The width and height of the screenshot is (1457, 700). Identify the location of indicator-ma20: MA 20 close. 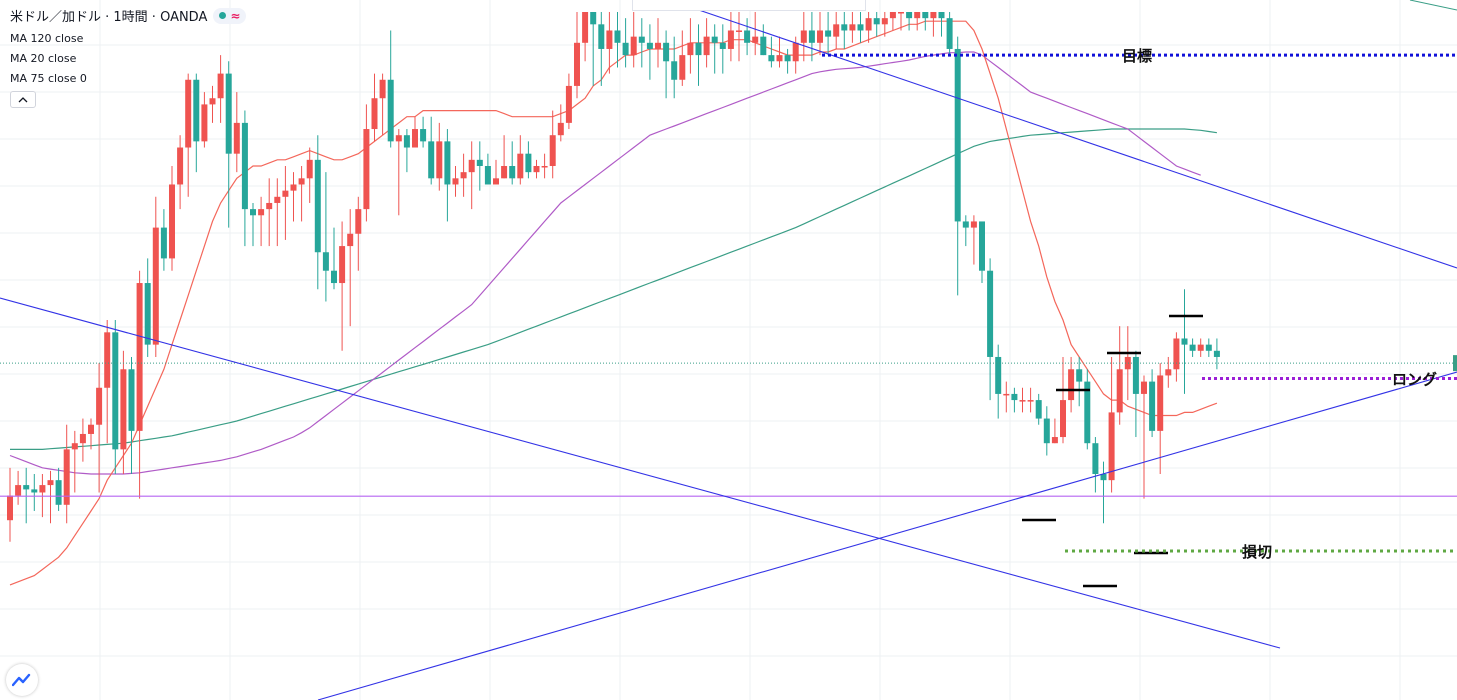
(43, 58).